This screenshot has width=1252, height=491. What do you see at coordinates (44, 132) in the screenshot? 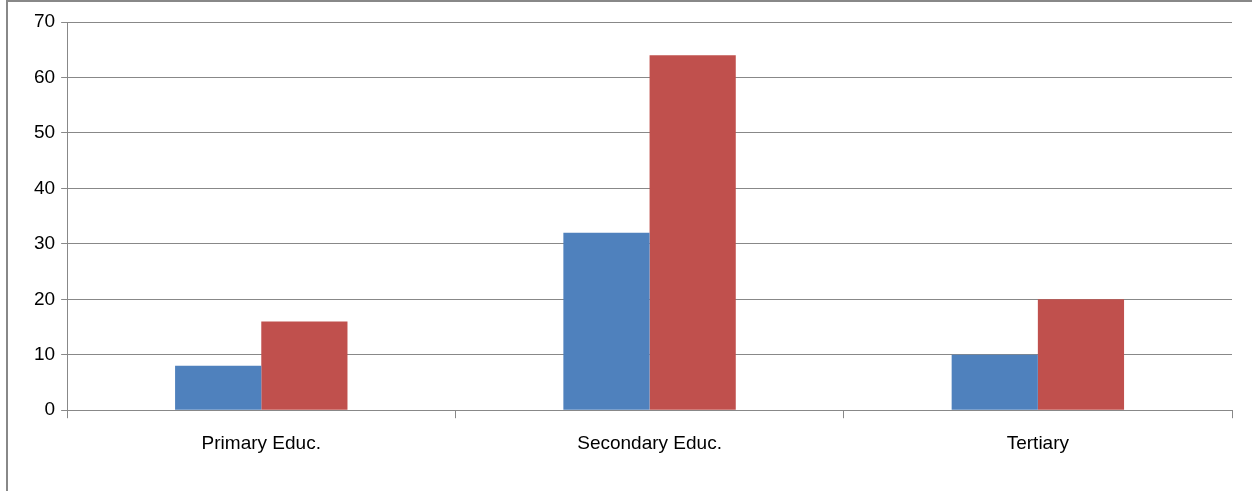
I see `y-tick-label: 50` at bounding box center [44, 132].